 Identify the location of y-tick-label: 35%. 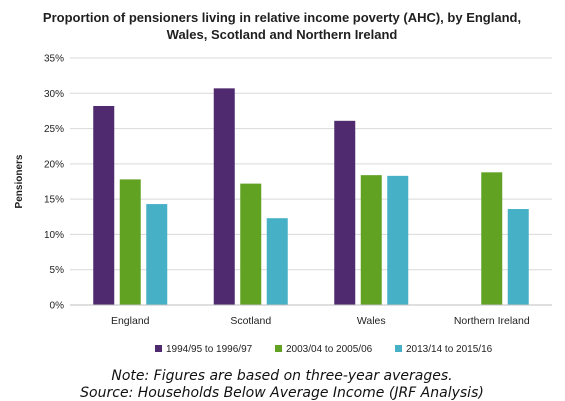
(54, 59).